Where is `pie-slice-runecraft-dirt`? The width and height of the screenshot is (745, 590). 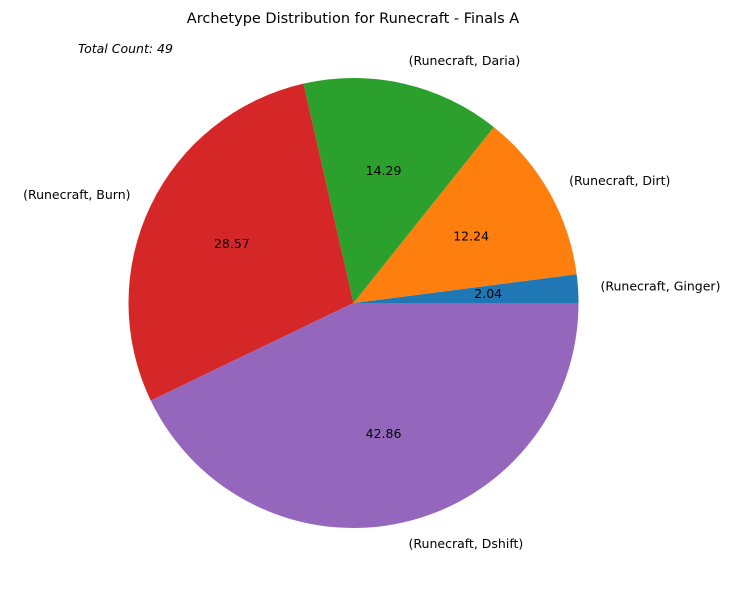 pie-slice-runecraft-dirt is located at coordinates (465, 215).